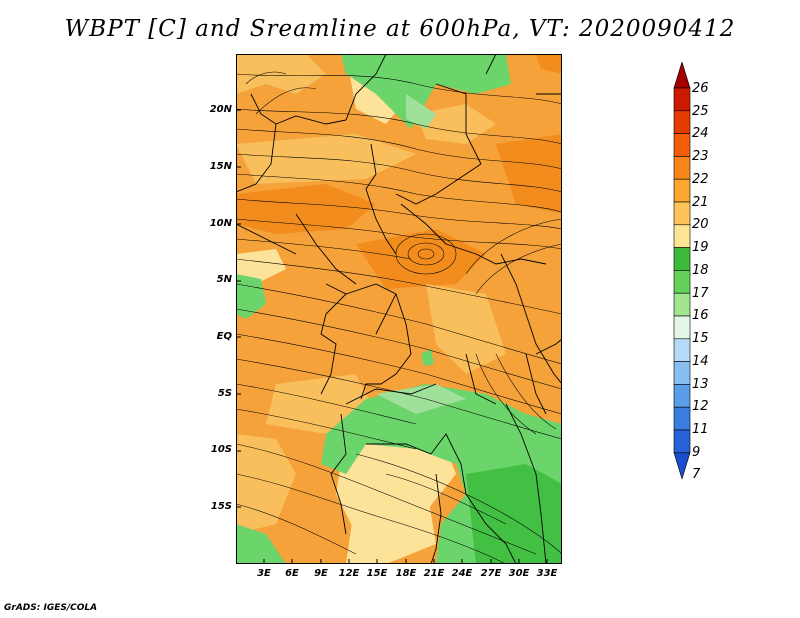  What do you see at coordinates (224, 336) in the screenshot?
I see `lat-label-eq: EQ` at bounding box center [224, 336].